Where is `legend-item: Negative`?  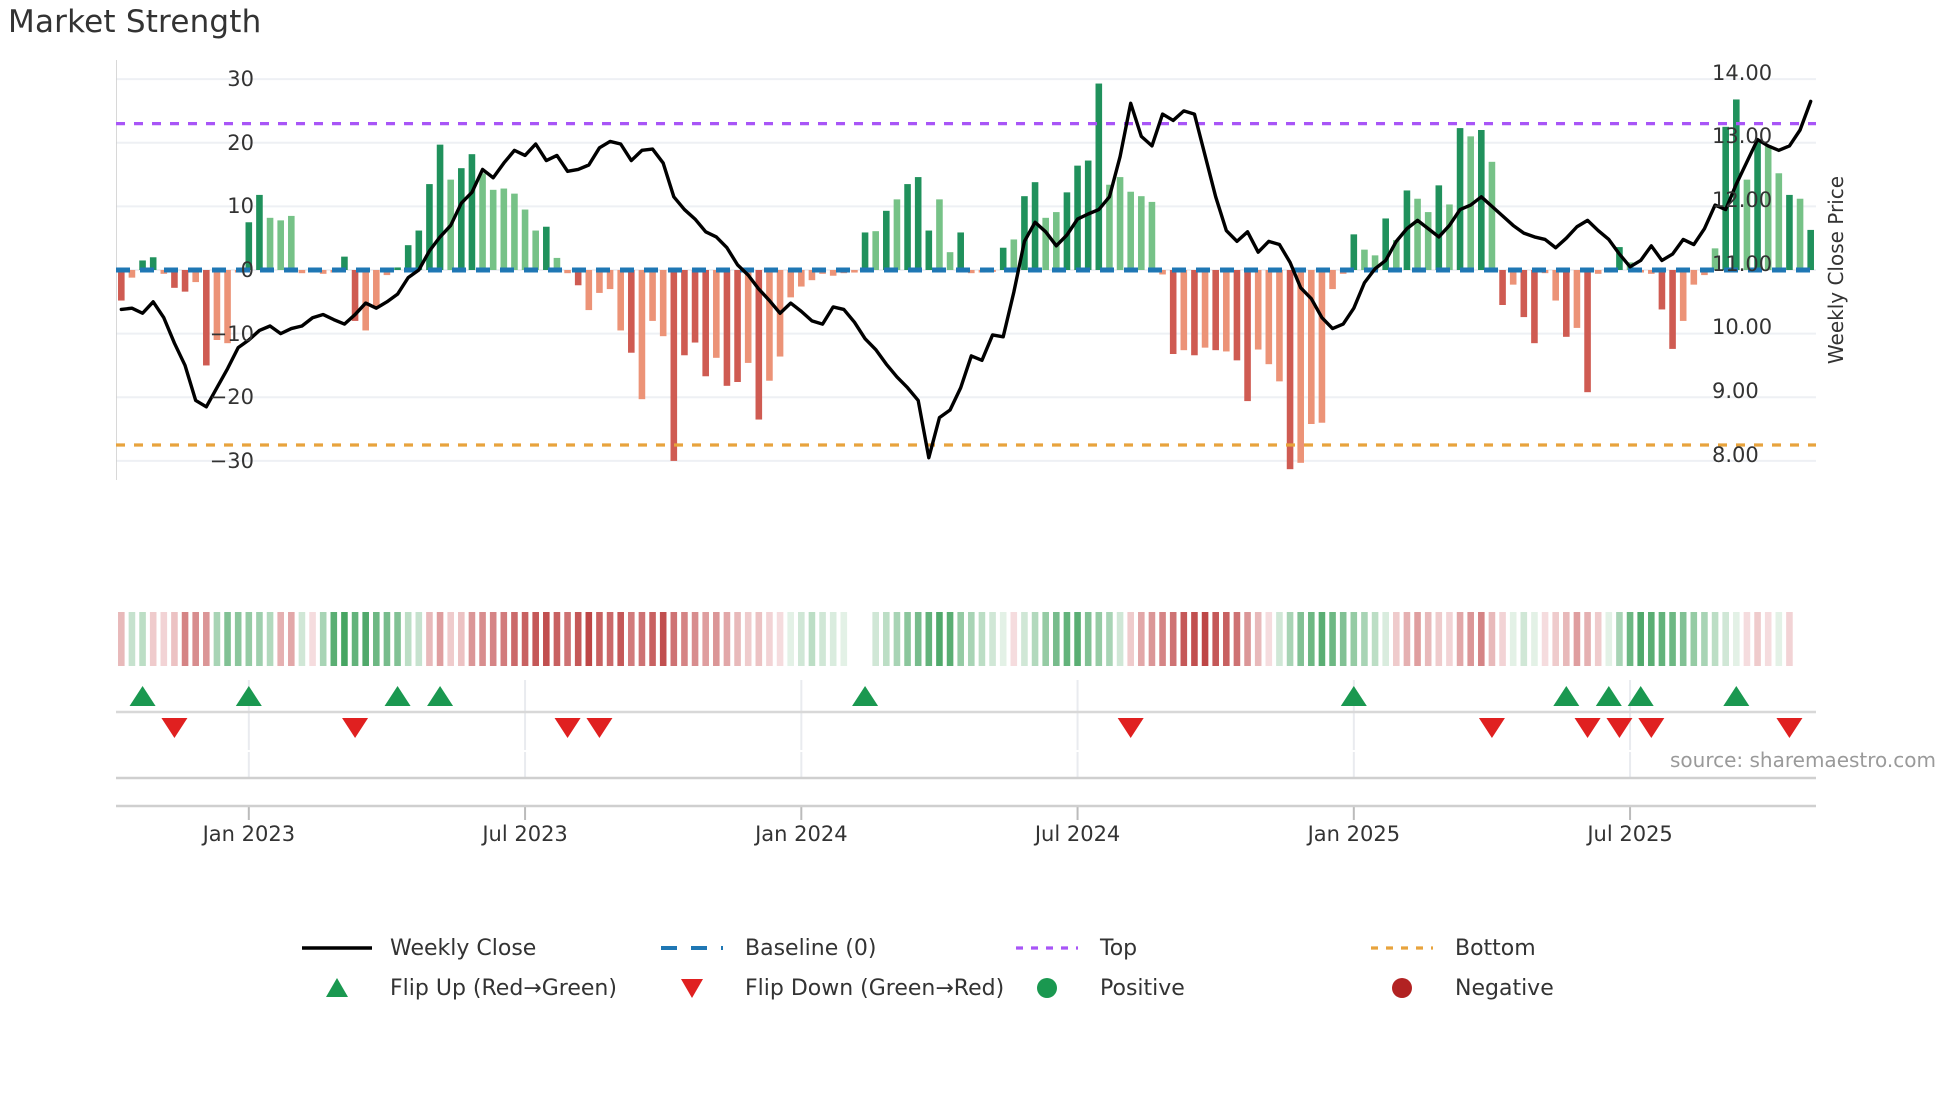
legend-item: Negative is located at coordinates (1542, 988).